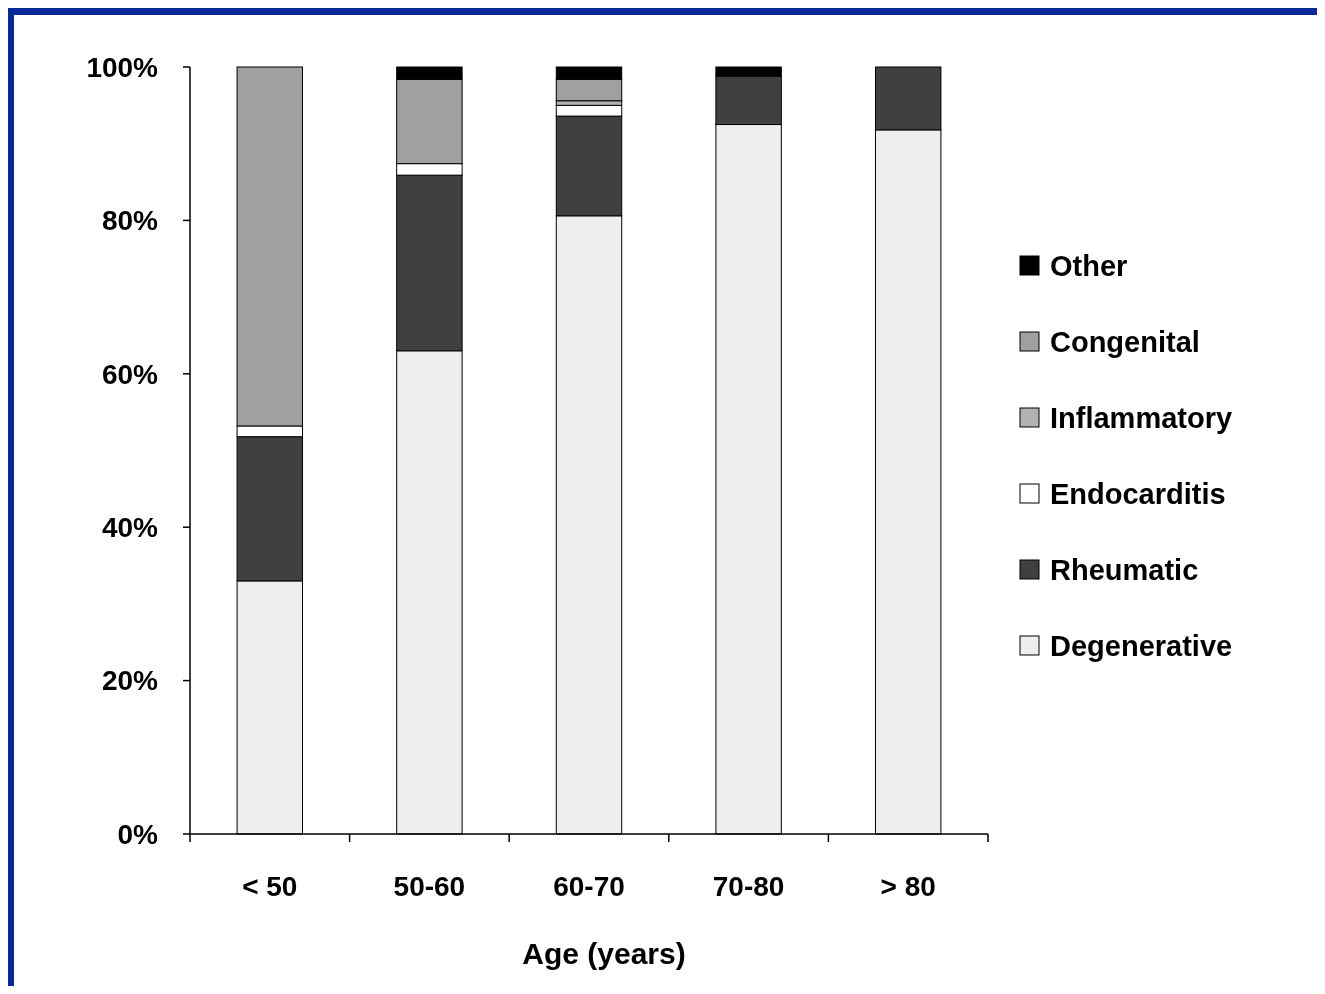 The width and height of the screenshot is (1325, 994). I want to click on x-tick-label: > 80, so click(908, 886).